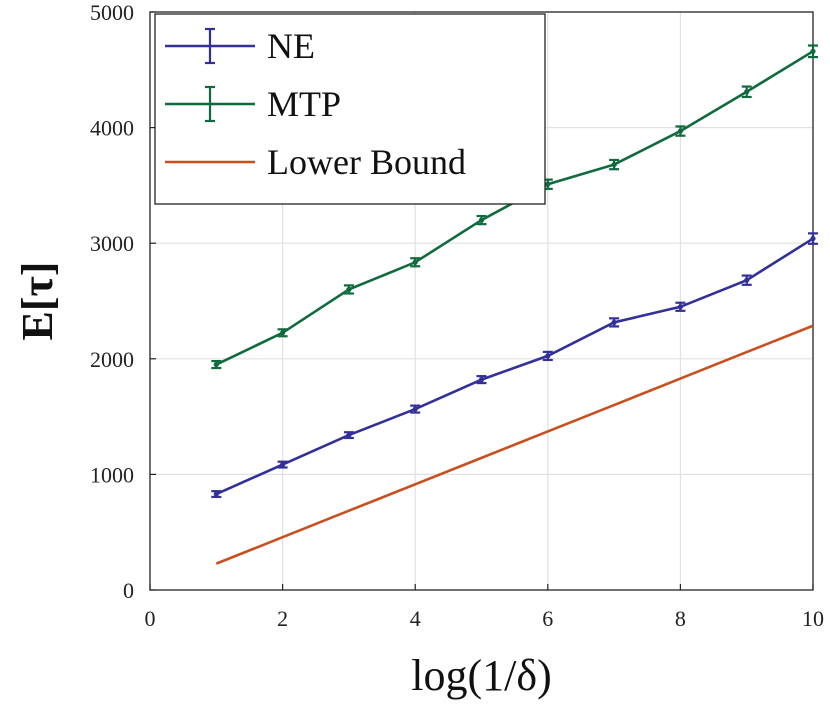 The width and height of the screenshot is (830, 704). I want to click on x-tick-label: 8, so click(680, 618).